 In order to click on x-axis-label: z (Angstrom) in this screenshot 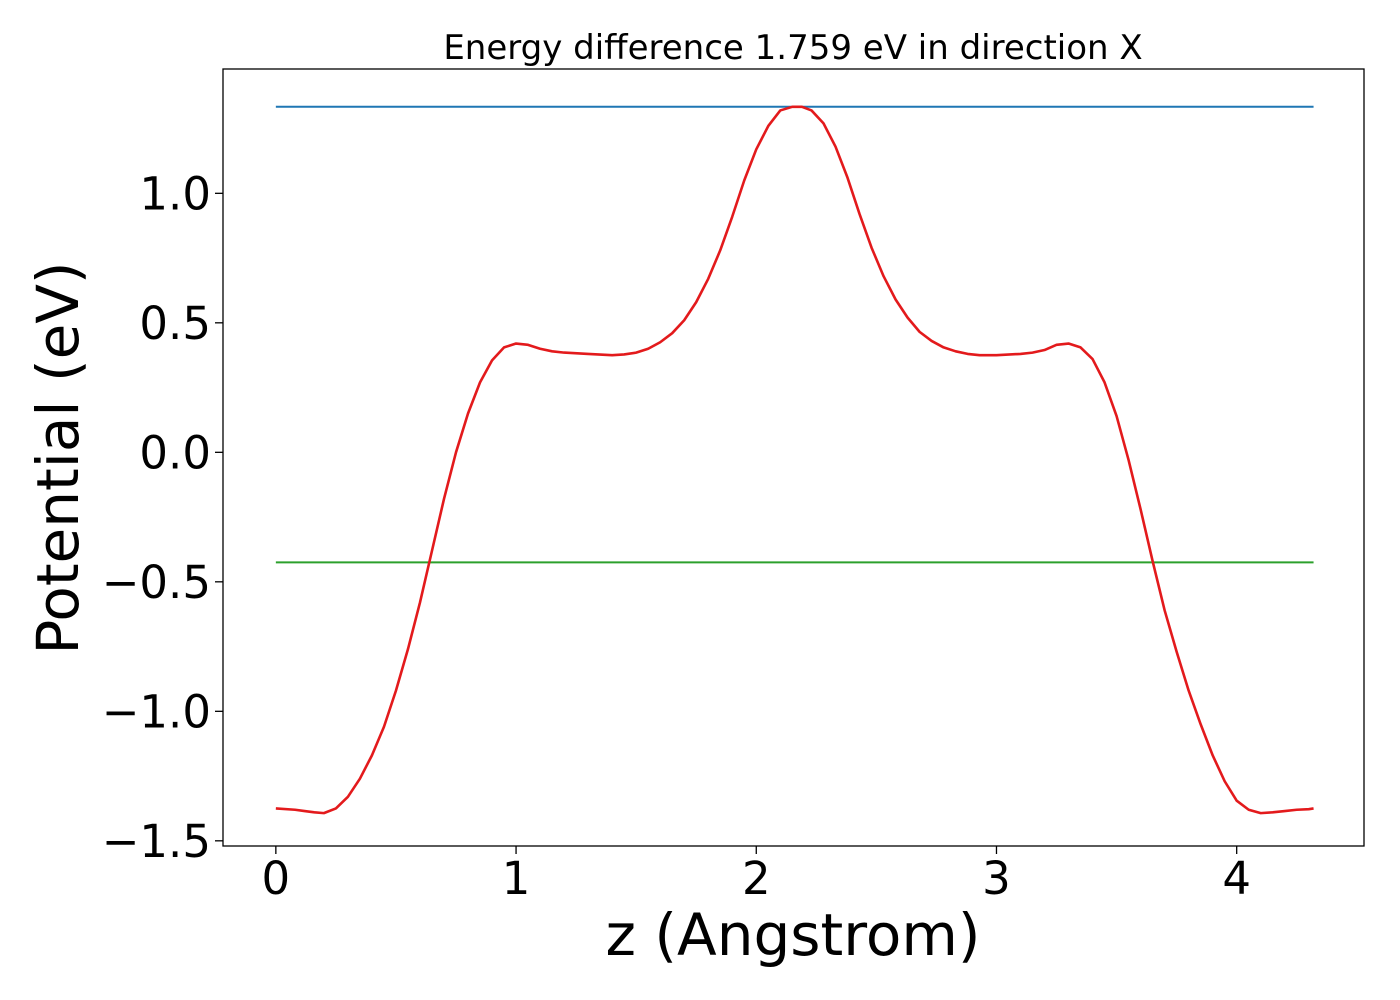, I will do `click(793, 935)`.